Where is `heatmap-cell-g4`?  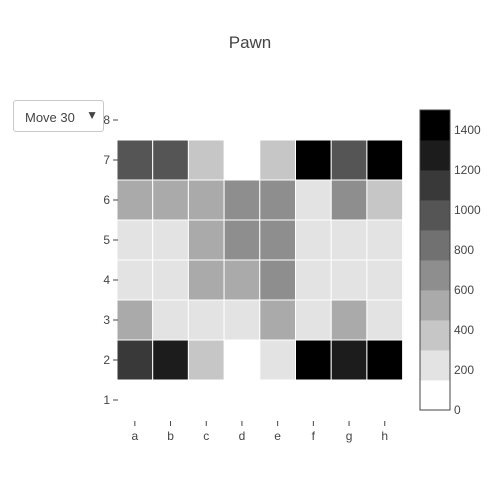
heatmap-cell-g4 is located at coordinates (349, 280).